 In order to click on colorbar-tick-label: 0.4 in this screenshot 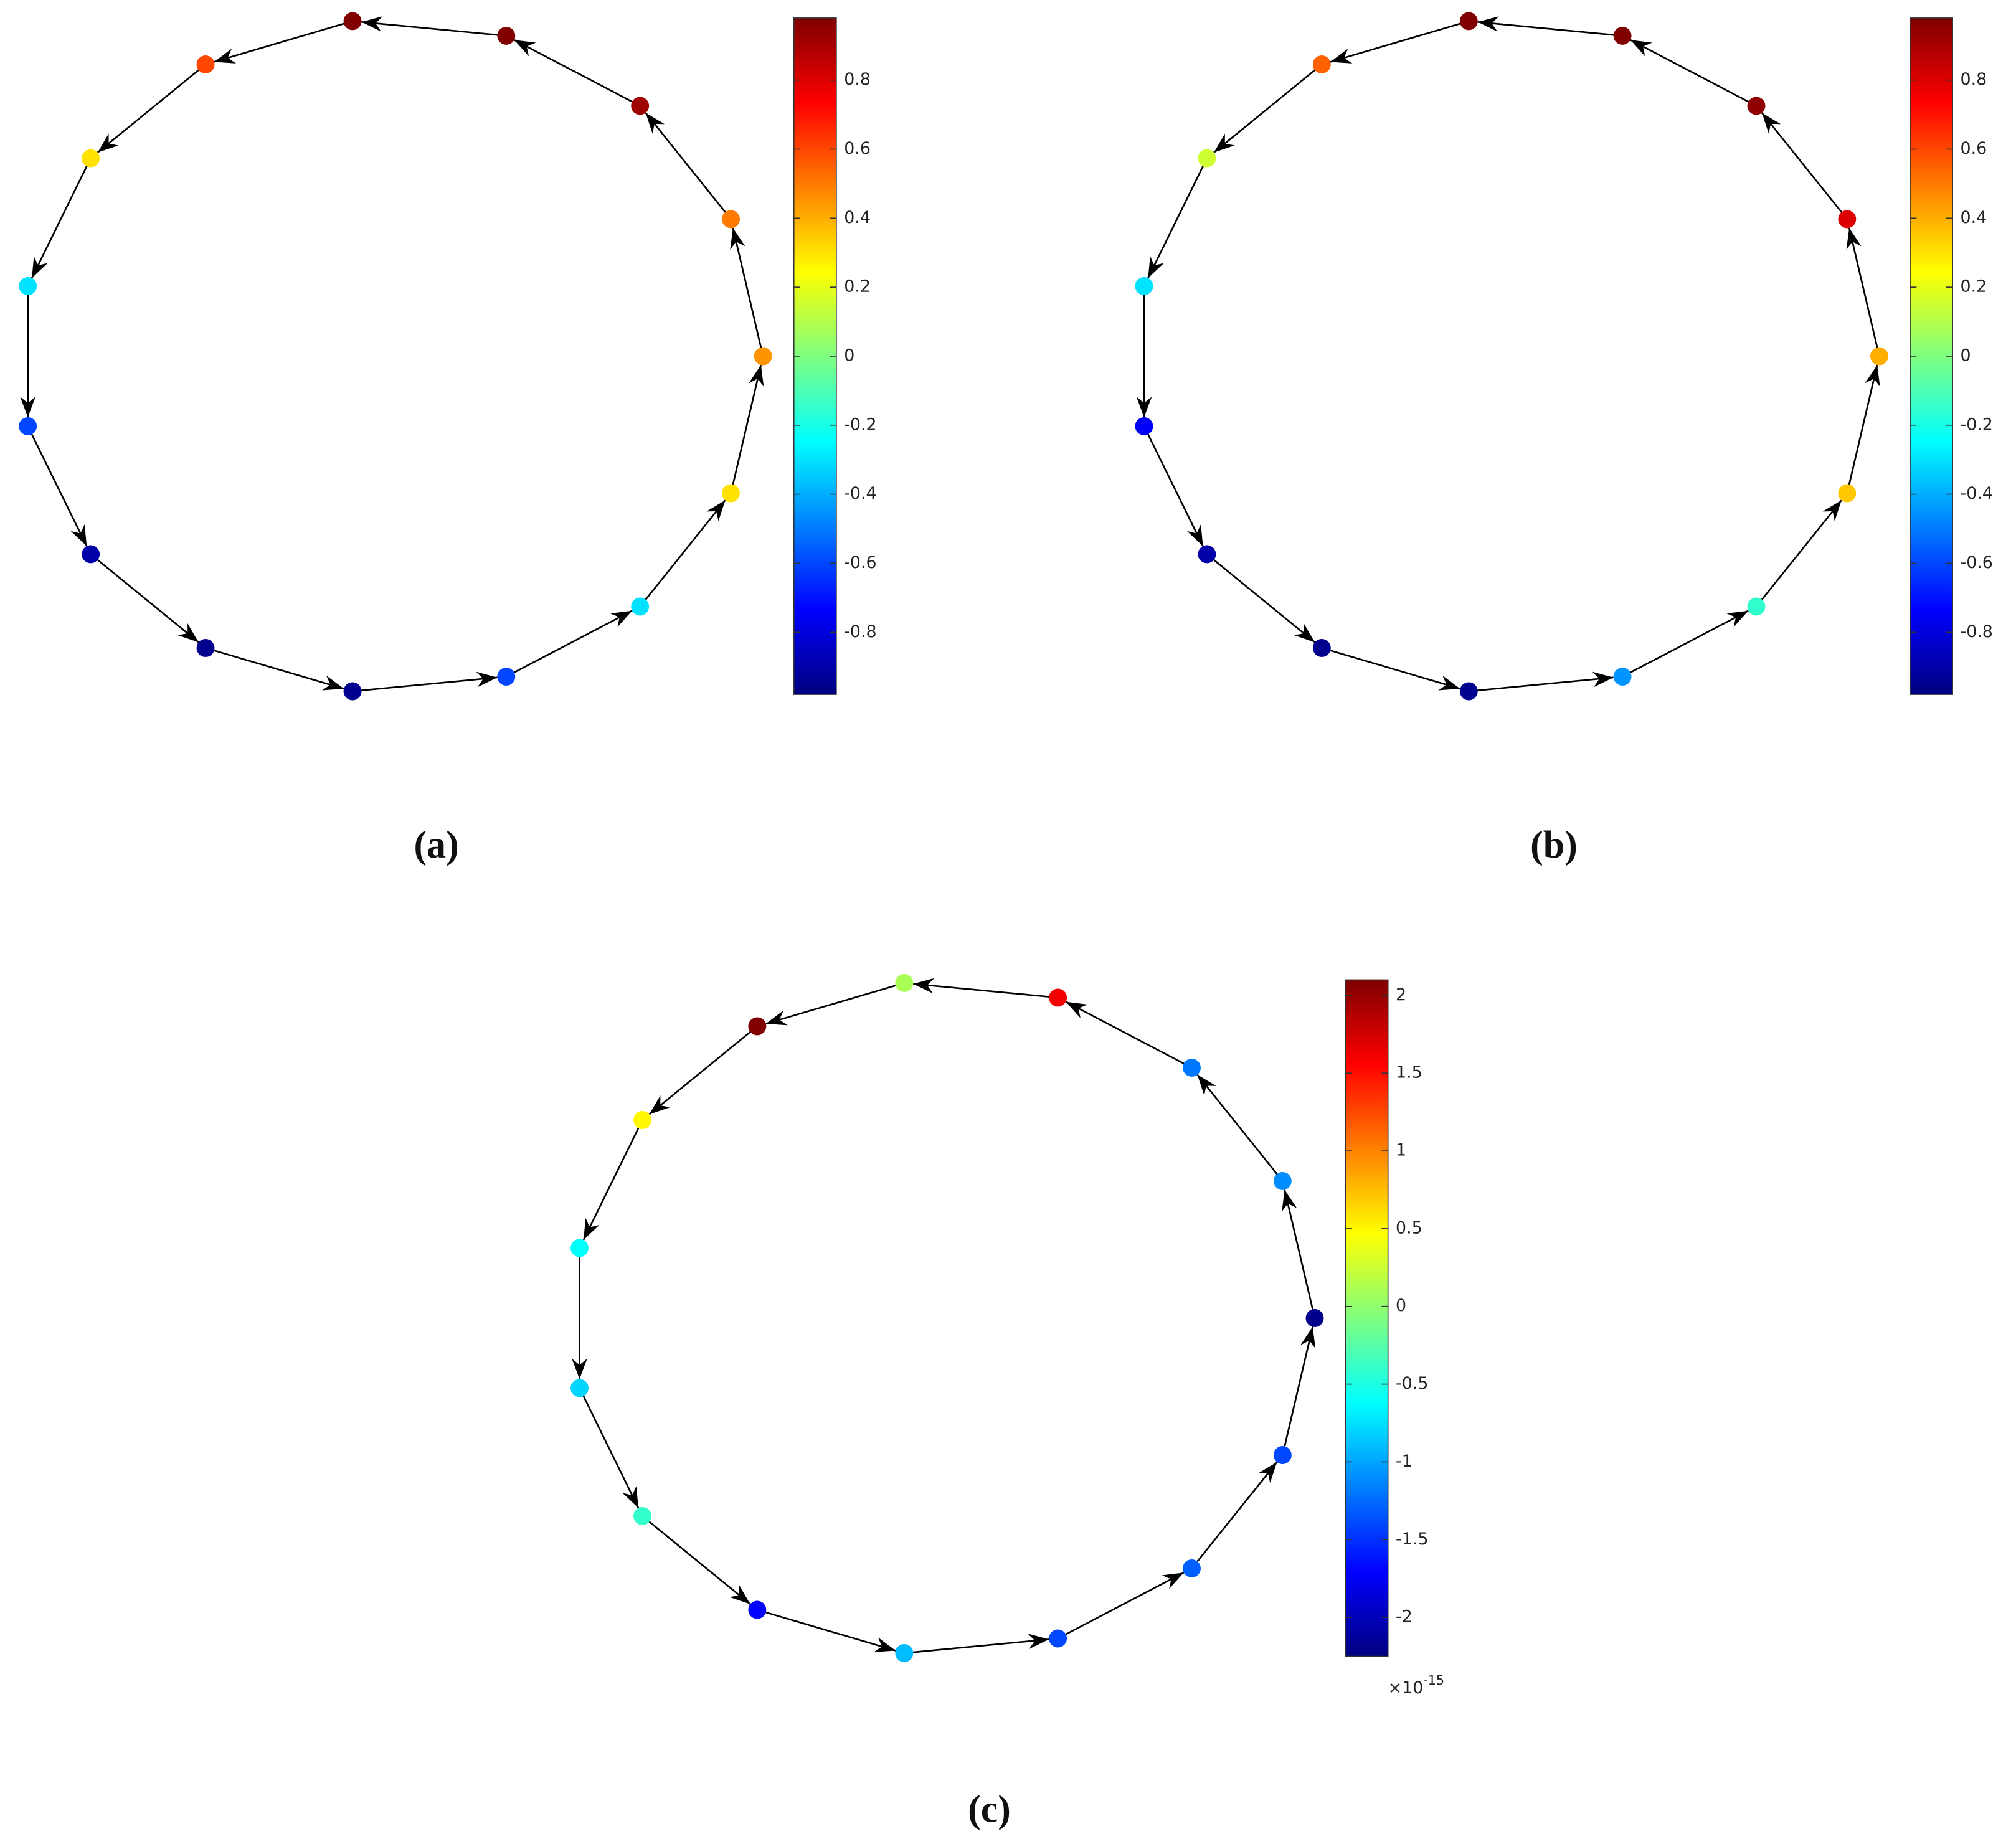, I will do `click(1974, 217)`.